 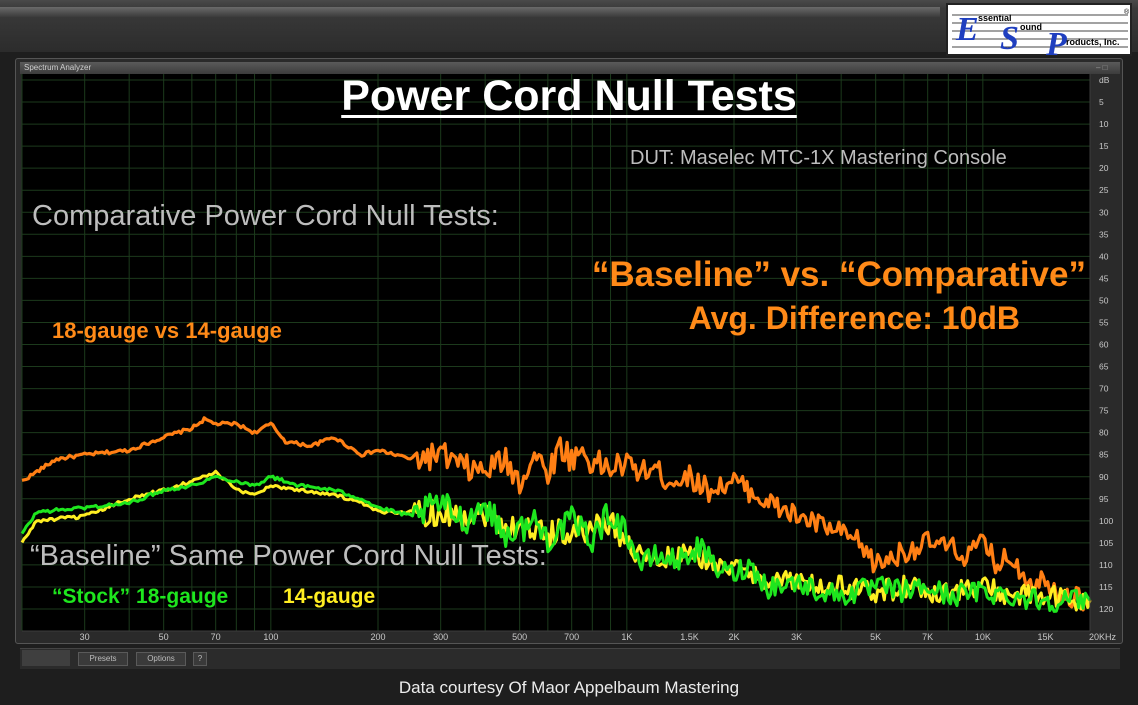 I want to click on y-tick-label: 75, so click(x=1104, y=411).